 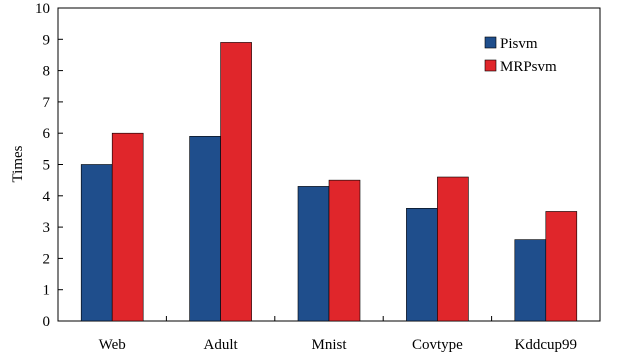 I want to click on y-axis-label: Times, so click(x=18, y=163).